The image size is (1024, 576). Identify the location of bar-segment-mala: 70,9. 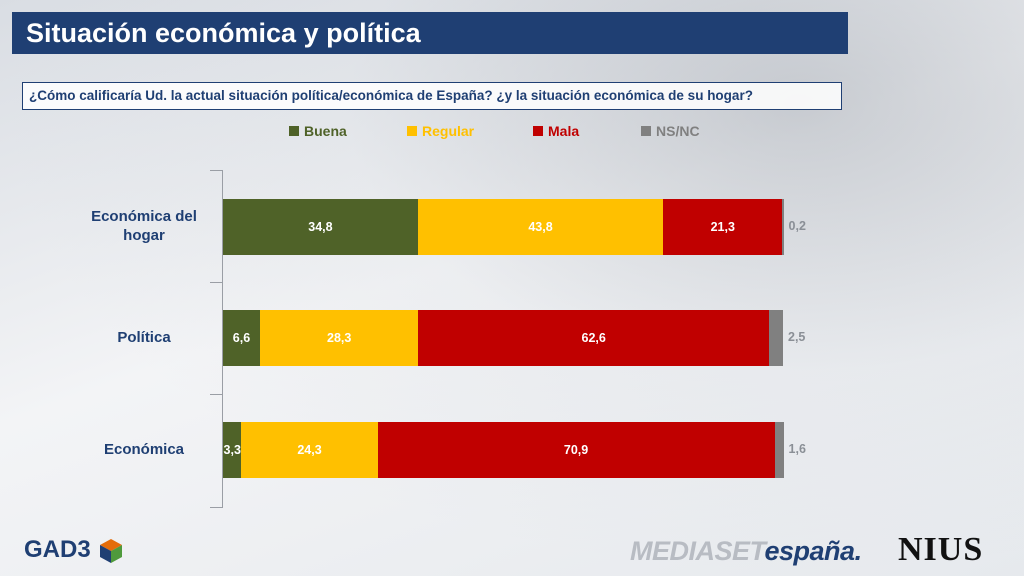
(576, 450).